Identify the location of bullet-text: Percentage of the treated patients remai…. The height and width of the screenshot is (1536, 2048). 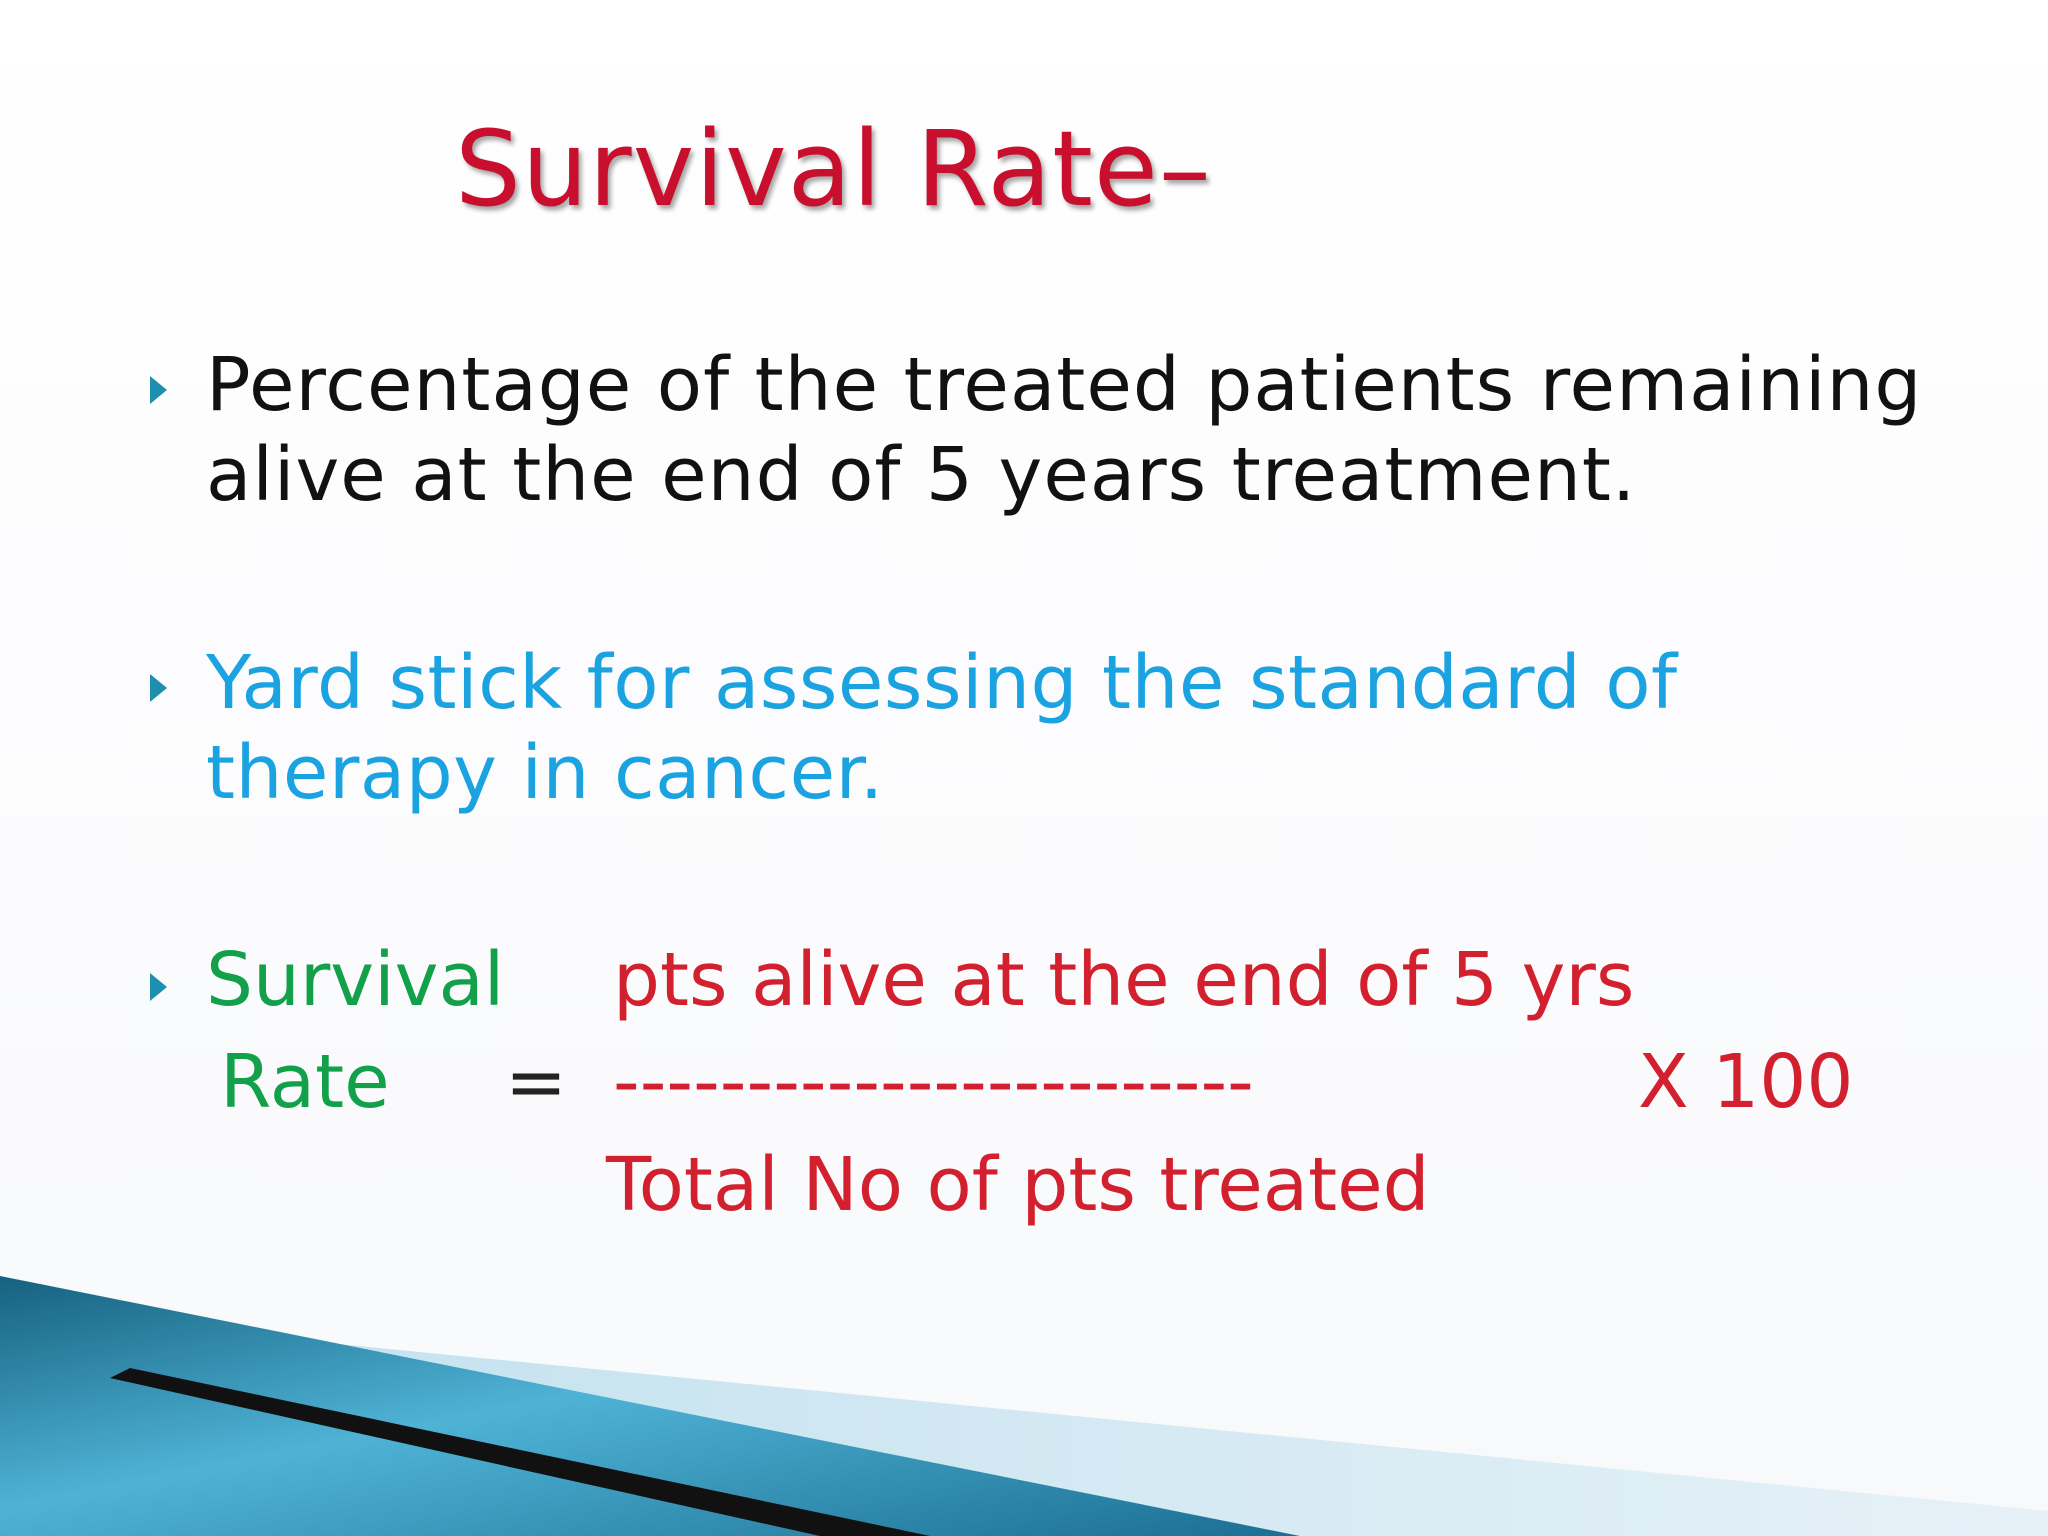
(1064, 430).